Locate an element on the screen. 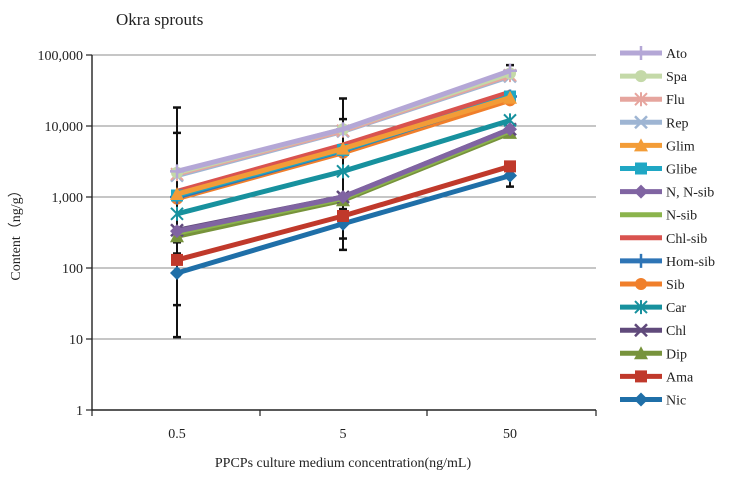  legend-label: Hom-sib is located at coordinates (690, 262).